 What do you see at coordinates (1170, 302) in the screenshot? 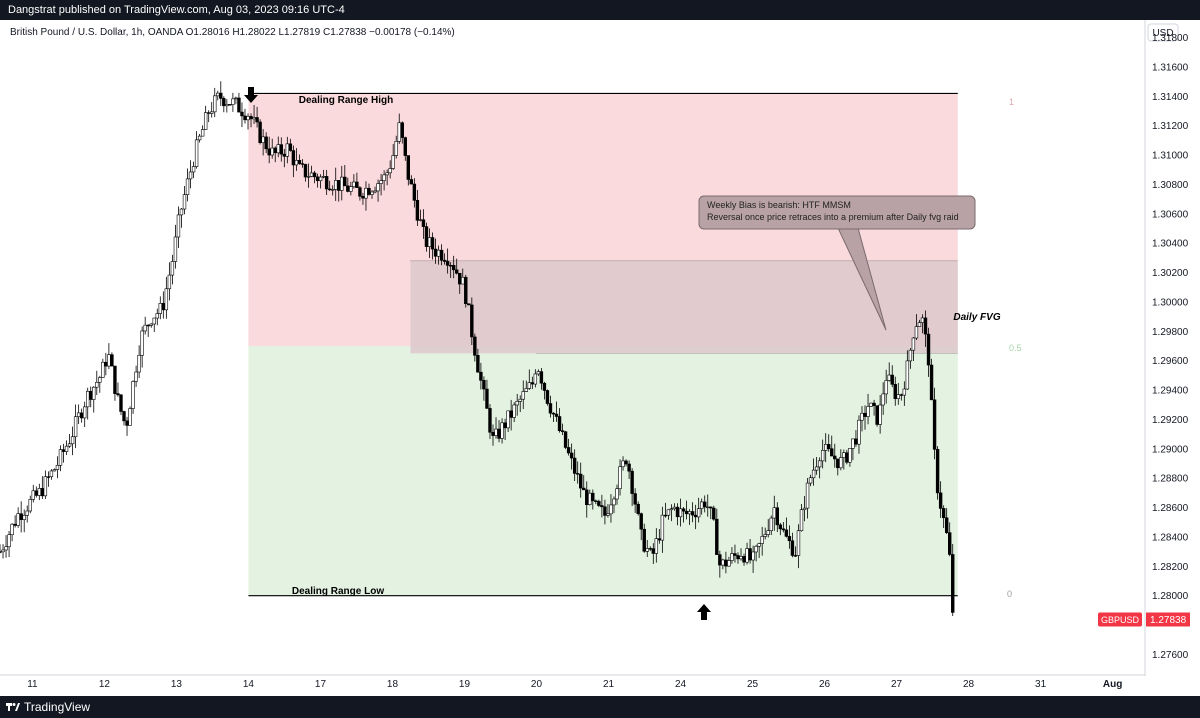
I see `y-tick-label: 1.30000` at bounding box center [1170, 302].